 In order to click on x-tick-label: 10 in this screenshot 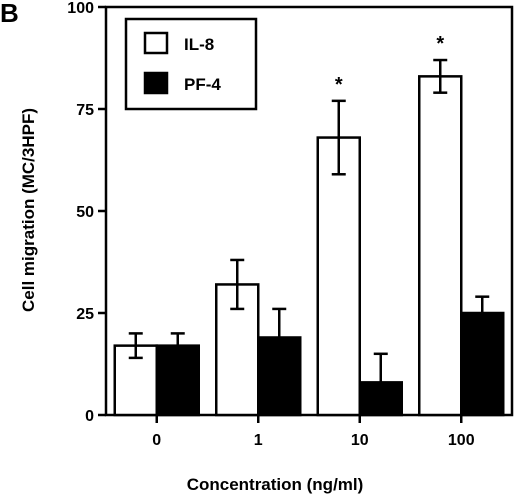, I will do `click(360, 440)`.